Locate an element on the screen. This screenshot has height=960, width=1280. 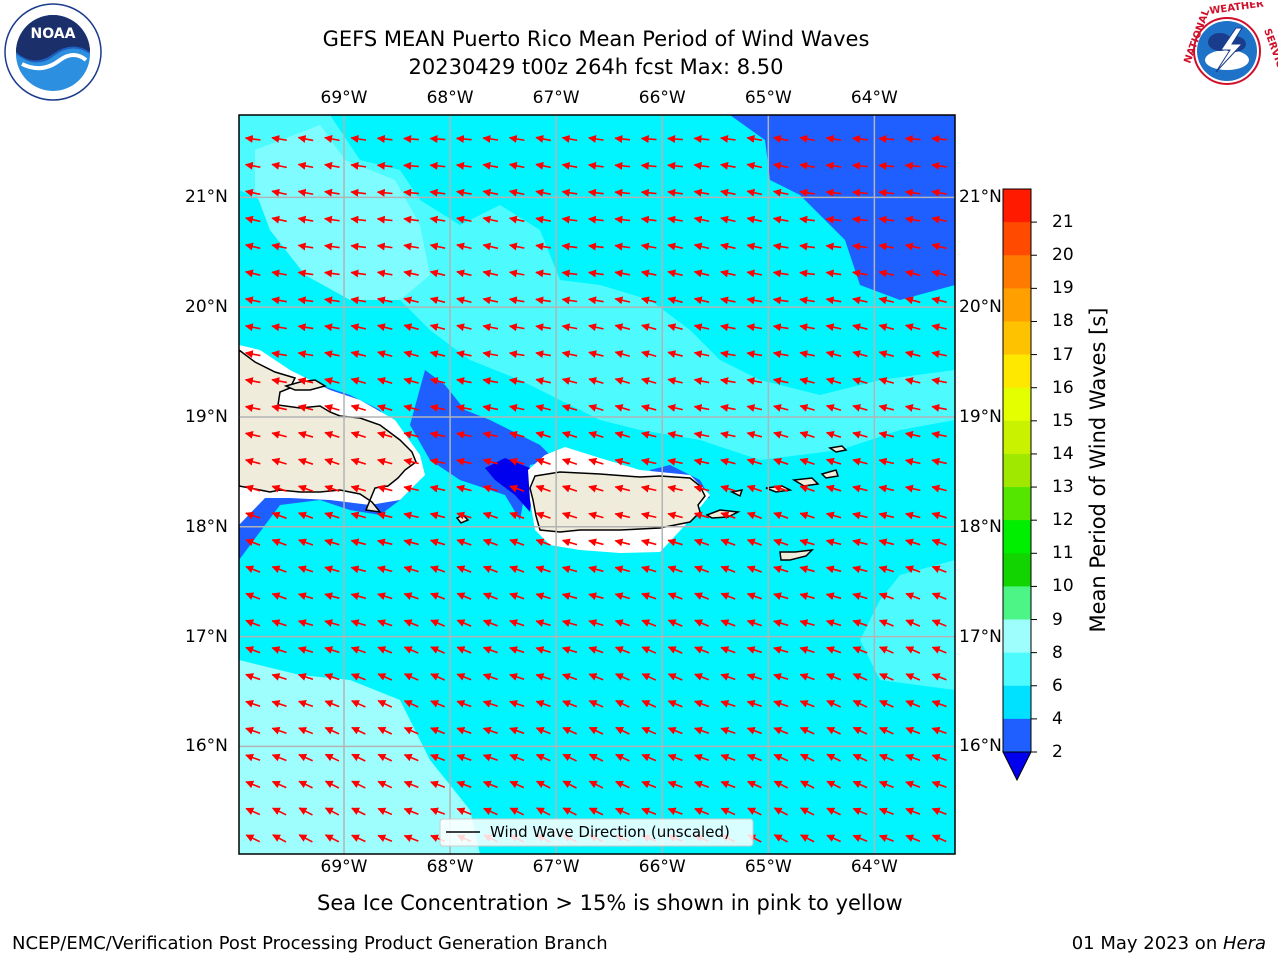
colorbar-tick-label: 12 is located at coordinates (1063, 520).